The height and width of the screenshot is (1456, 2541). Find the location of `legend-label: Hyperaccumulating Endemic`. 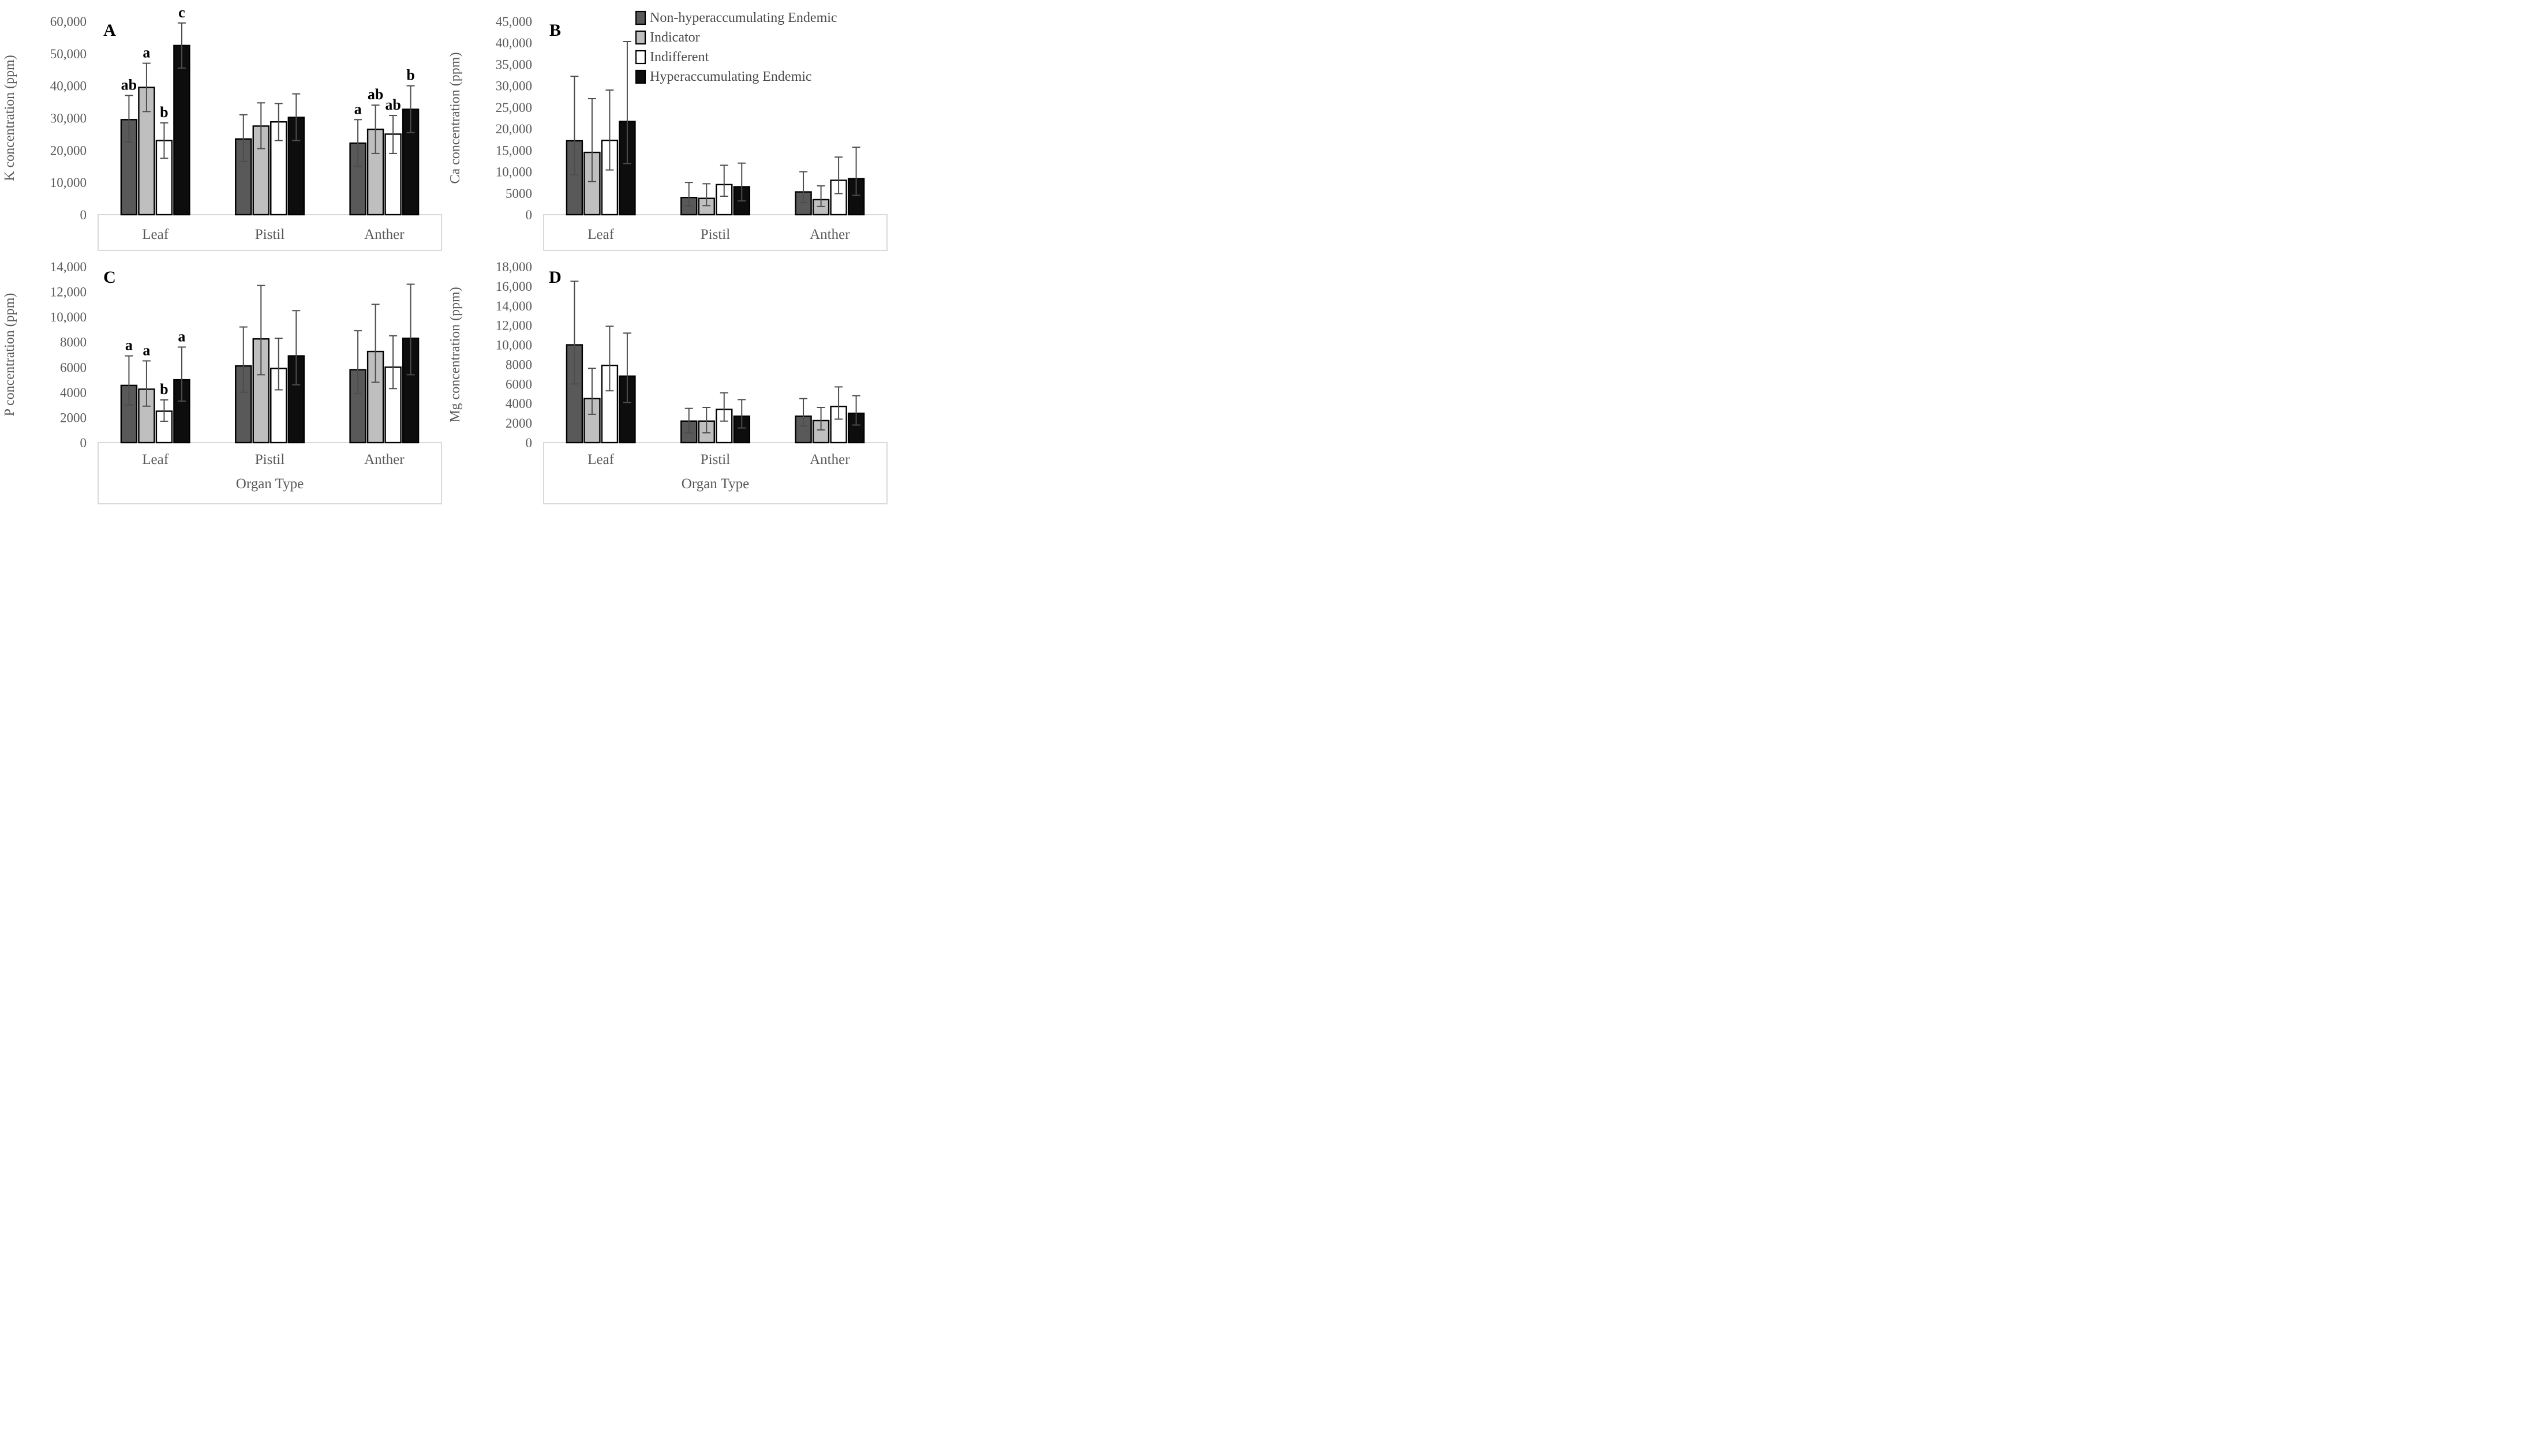

legend-label: Hyperaccumulating Endemic is located at coordinates (731, 77).